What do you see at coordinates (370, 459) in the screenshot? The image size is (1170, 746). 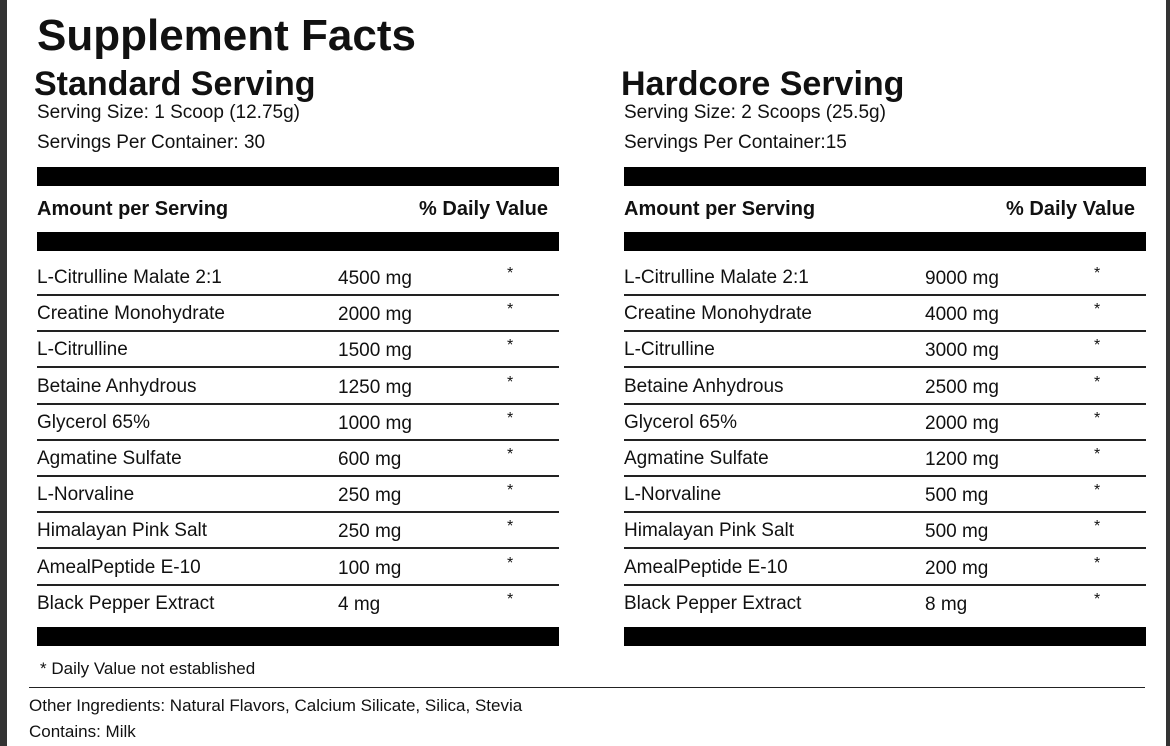 I see `ingredient-amount: 600 mg` at bounding box center [370, 459].